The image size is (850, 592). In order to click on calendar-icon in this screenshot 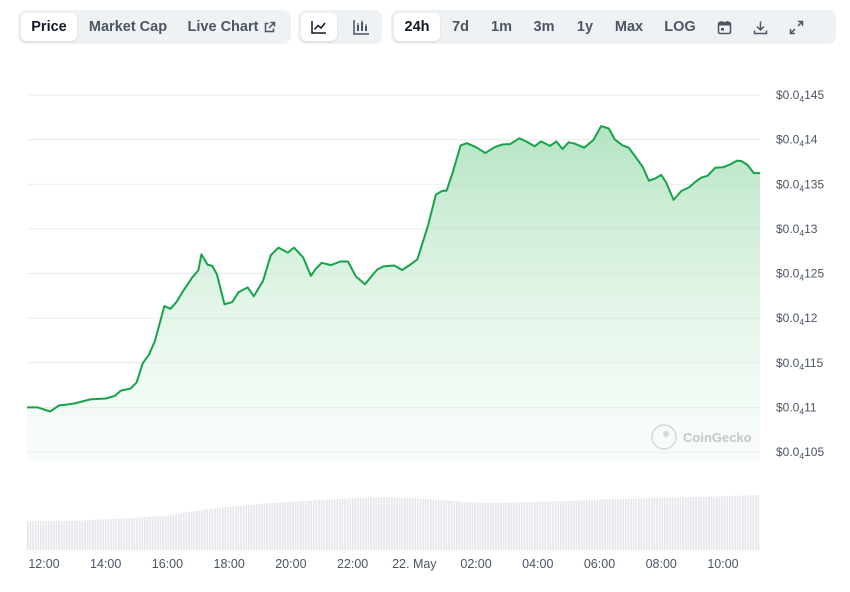, I will do `click(724, 27)`.